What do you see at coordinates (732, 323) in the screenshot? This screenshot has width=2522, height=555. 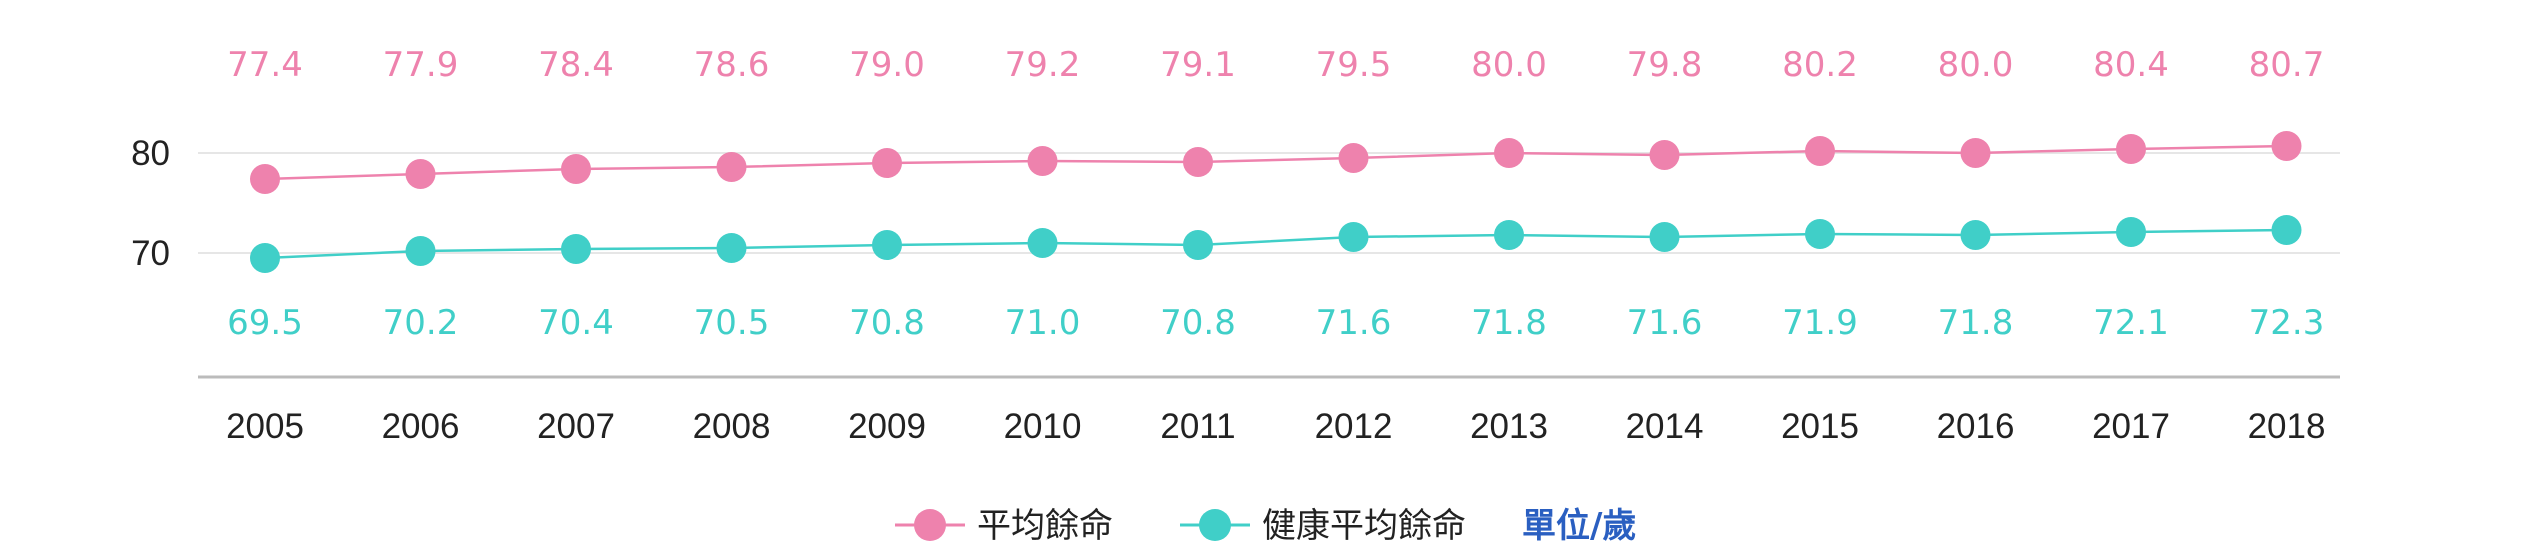 I see `data-label: 70.5` at bounding box center [732, 323].